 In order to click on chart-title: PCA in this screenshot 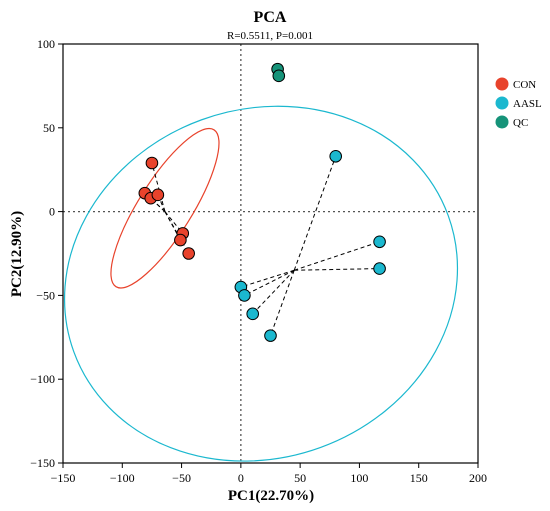, I will do `click(270, 17)`.